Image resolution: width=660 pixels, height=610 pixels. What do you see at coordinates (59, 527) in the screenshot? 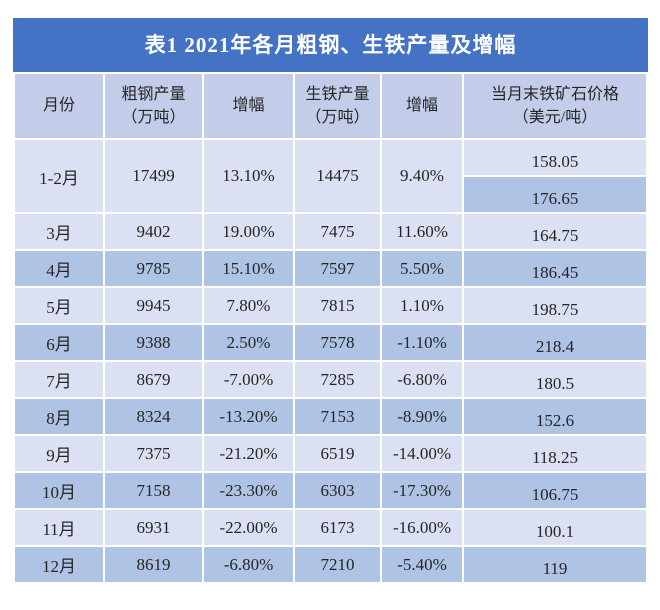
I see `month-cell: 11月` at bounding box center [59, 527].